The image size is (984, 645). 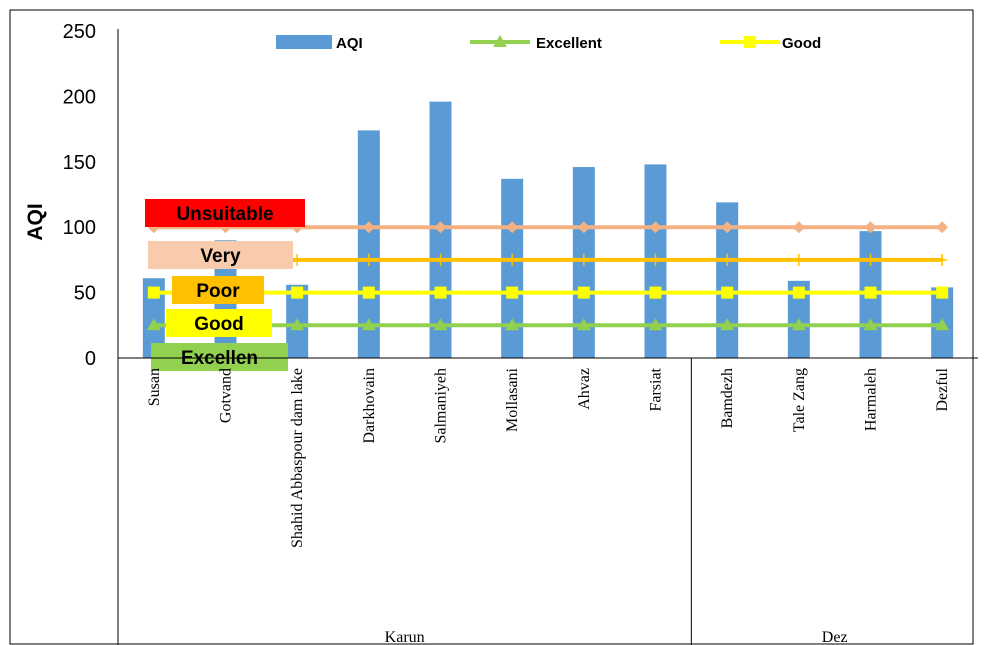 What do you see at coordinates (154, 387) in the screenshot?
I see `category-label: Susan` at bounding box center [154, 387].